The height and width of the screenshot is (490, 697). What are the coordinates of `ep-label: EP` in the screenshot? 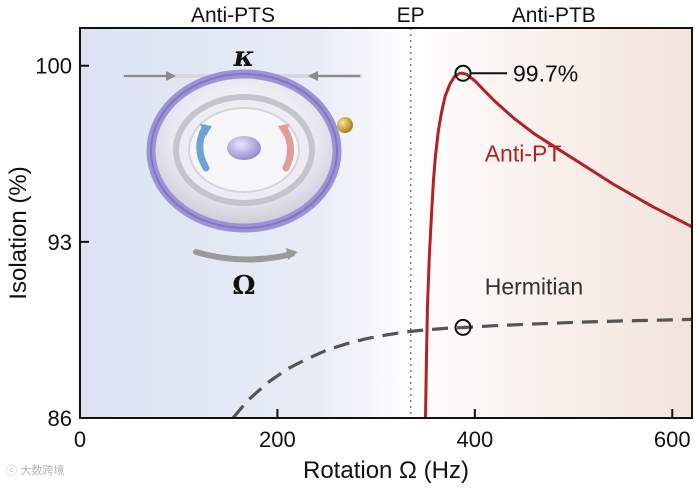 It's located at (411, 15).